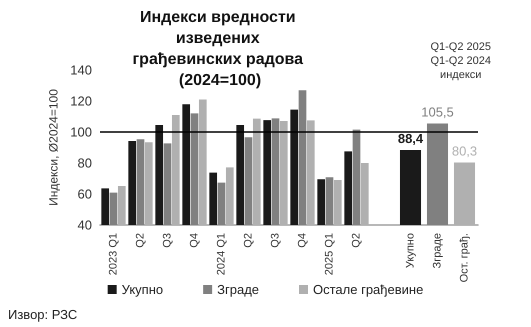  I want to click on y-tick-label: 100, so click(81, 132).